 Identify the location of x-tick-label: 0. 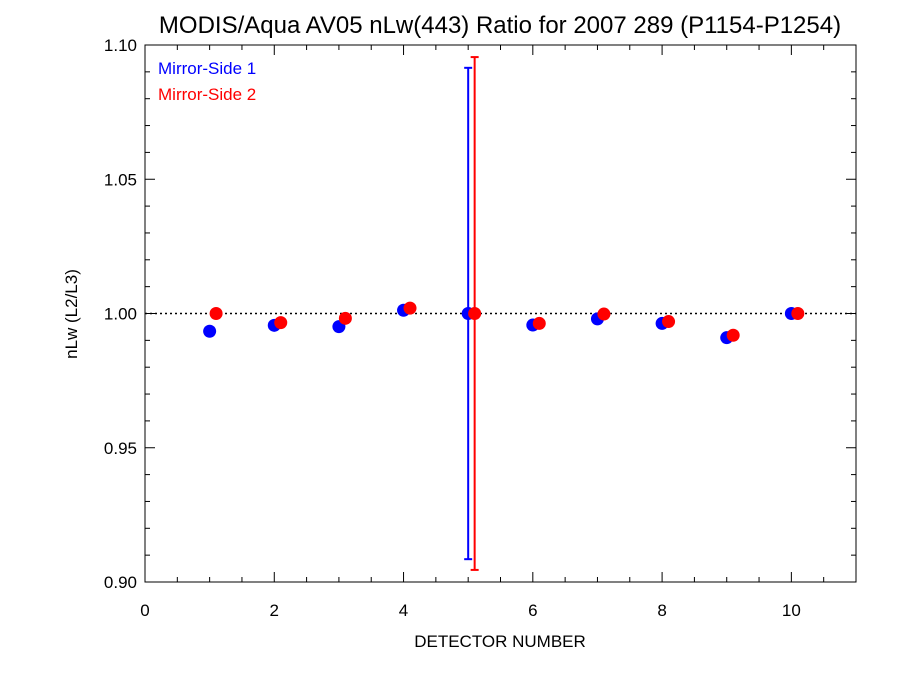
(144, 610).